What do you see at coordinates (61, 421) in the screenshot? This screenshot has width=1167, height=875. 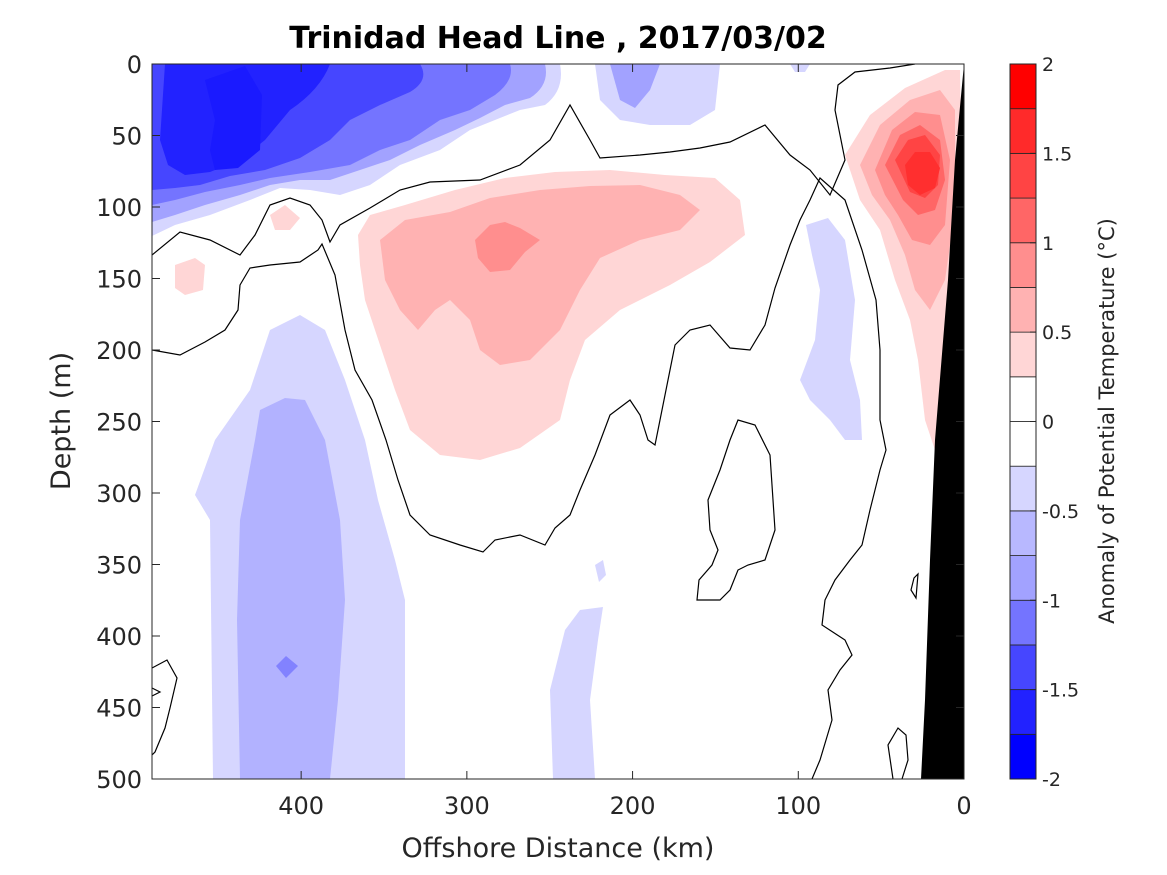 I see `y-axis-label: Depth (m)` at bounding box center [61, 421].